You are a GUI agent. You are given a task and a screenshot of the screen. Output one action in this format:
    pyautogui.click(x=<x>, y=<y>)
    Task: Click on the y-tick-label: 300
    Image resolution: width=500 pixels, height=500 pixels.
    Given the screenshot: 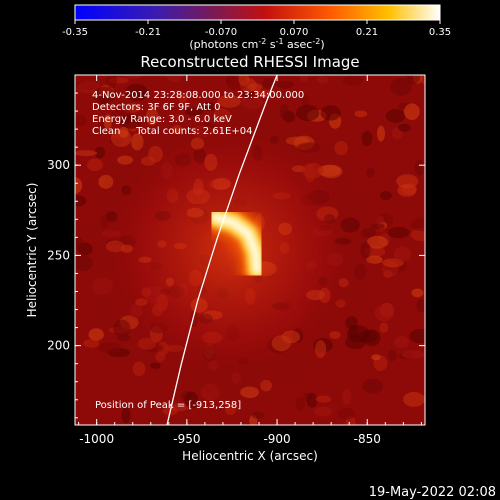 What is the action you would take?
    pyautogui.click(x=58, y=165)
    